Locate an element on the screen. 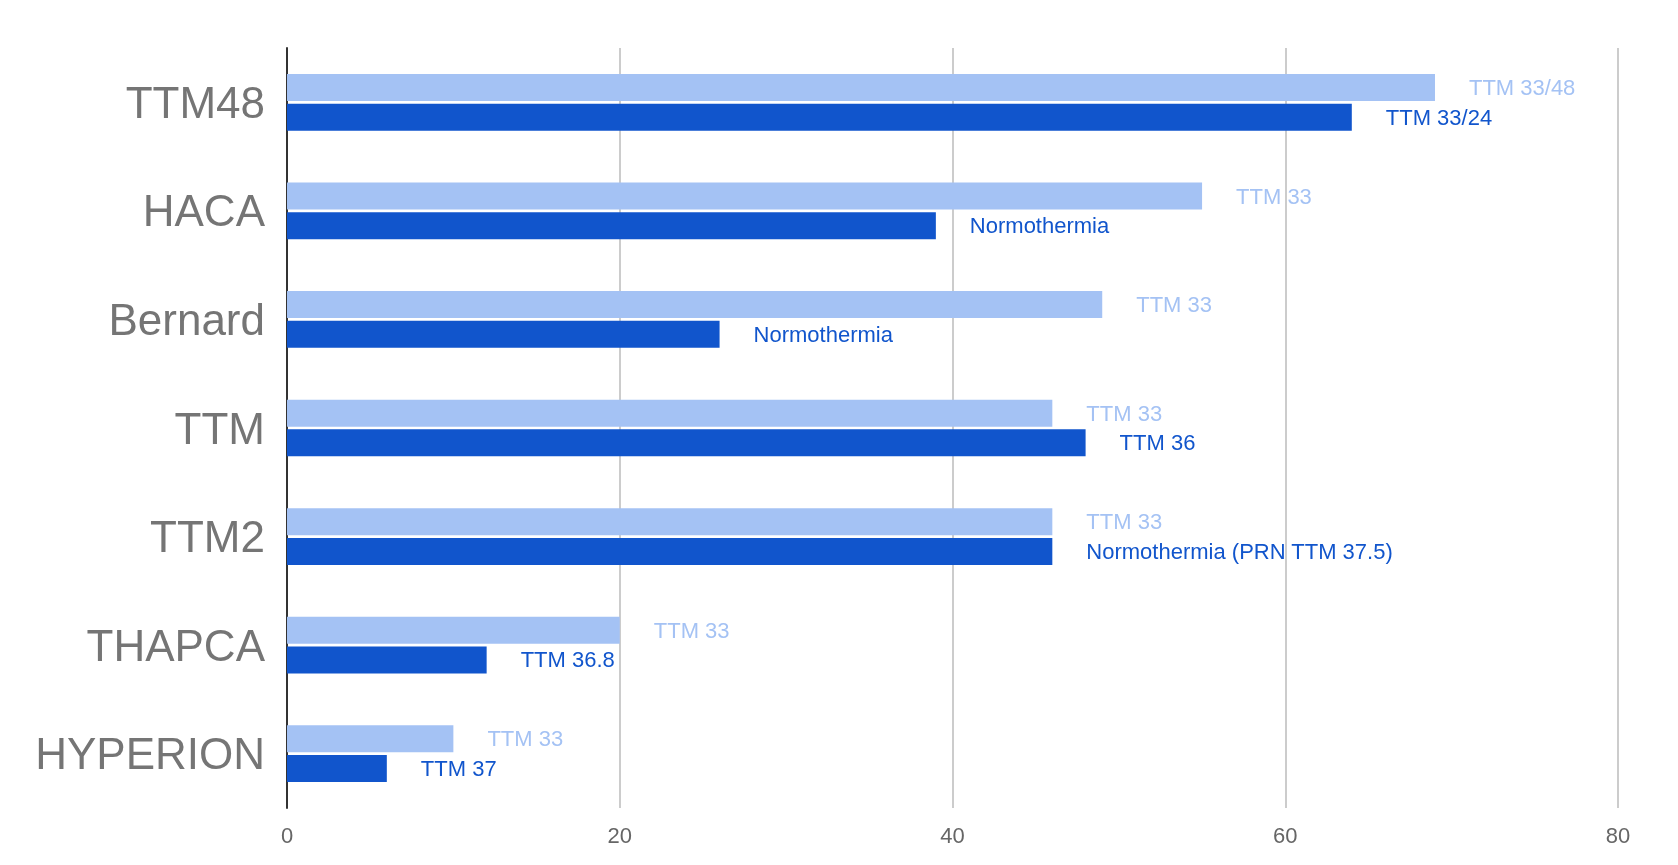 This screenshot has width=1678, height=865. y-tick-label: HYPERION is located at coordinates (150, 754).